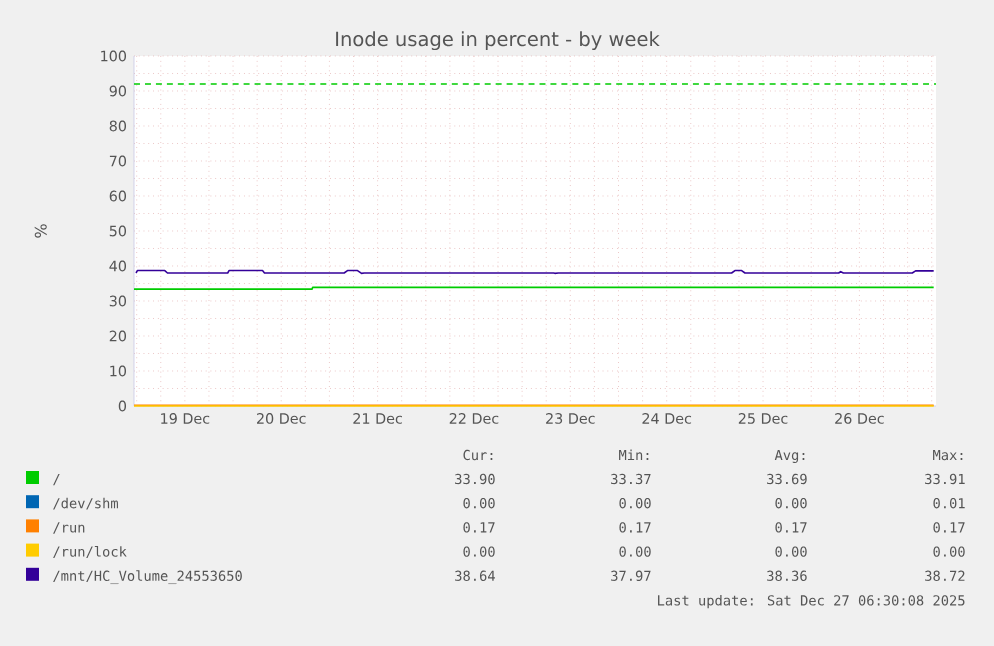  I want to click on chart-title: Inode usage in percent - by week, so click(498, 41).